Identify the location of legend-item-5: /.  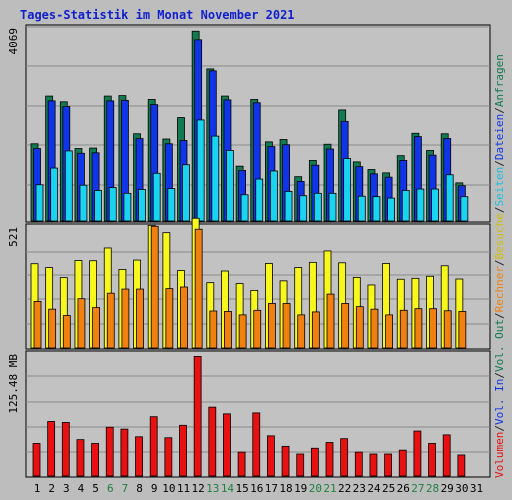
(499, 315).